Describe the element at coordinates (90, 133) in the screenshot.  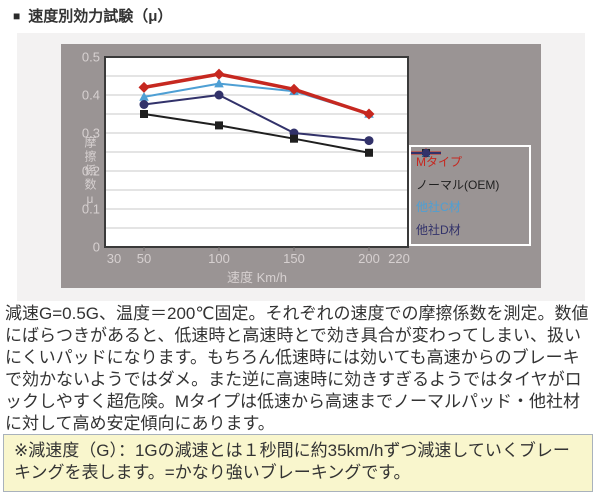
I see `y-tick-label: 0.3` at that location.